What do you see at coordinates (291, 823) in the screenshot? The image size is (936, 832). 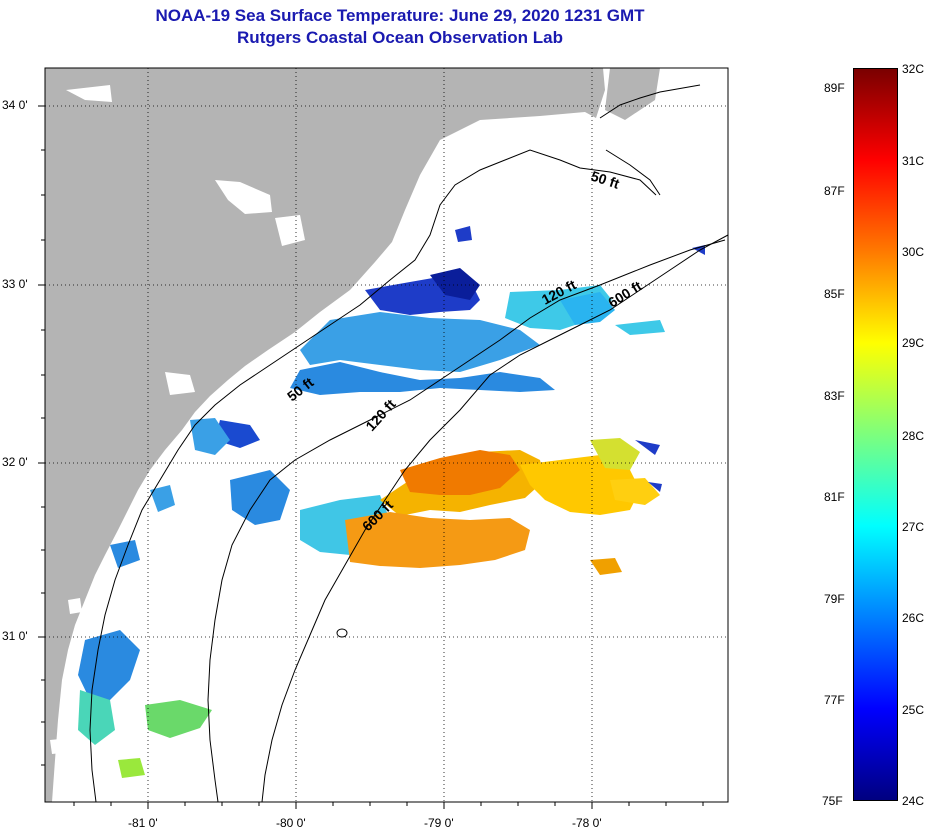 I see `lon-label-80: -80 0'` at bounding box center [291, 823].